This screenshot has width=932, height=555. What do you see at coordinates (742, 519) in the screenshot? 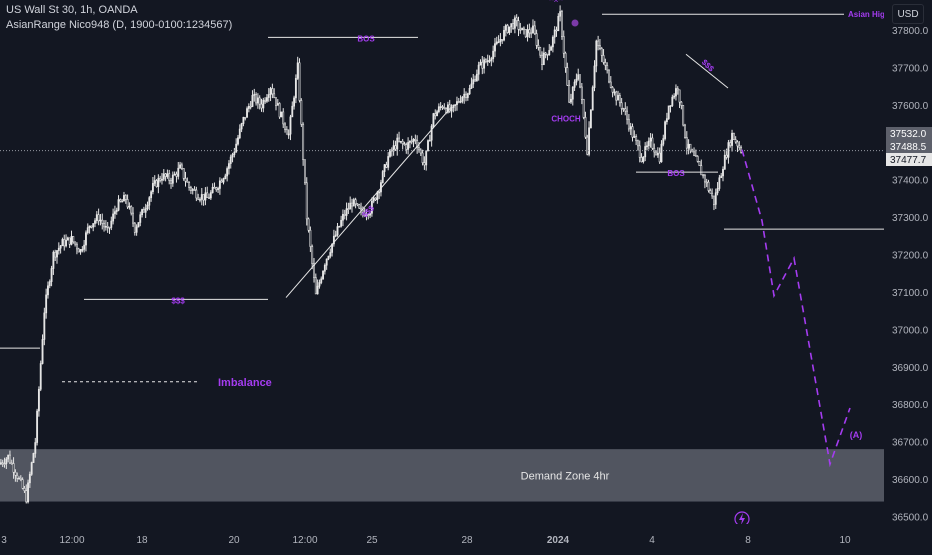
I see `lightning-icon` at bounding box center [742, 519].